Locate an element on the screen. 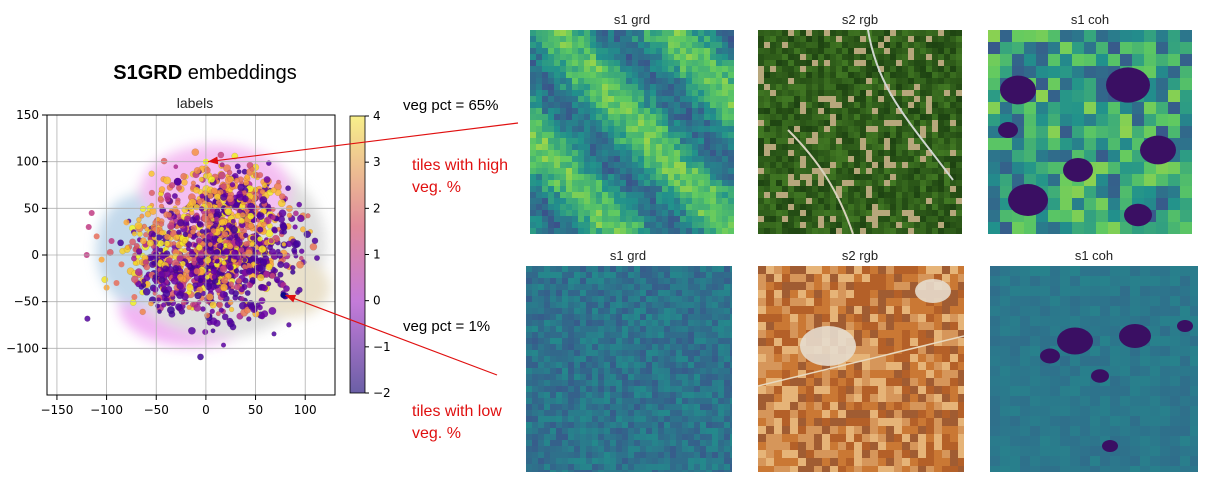 The width and height of the screenshot is (1212, 480). low-veg-tiles-note-line2: veg. % is located at coordinates (436, 433).